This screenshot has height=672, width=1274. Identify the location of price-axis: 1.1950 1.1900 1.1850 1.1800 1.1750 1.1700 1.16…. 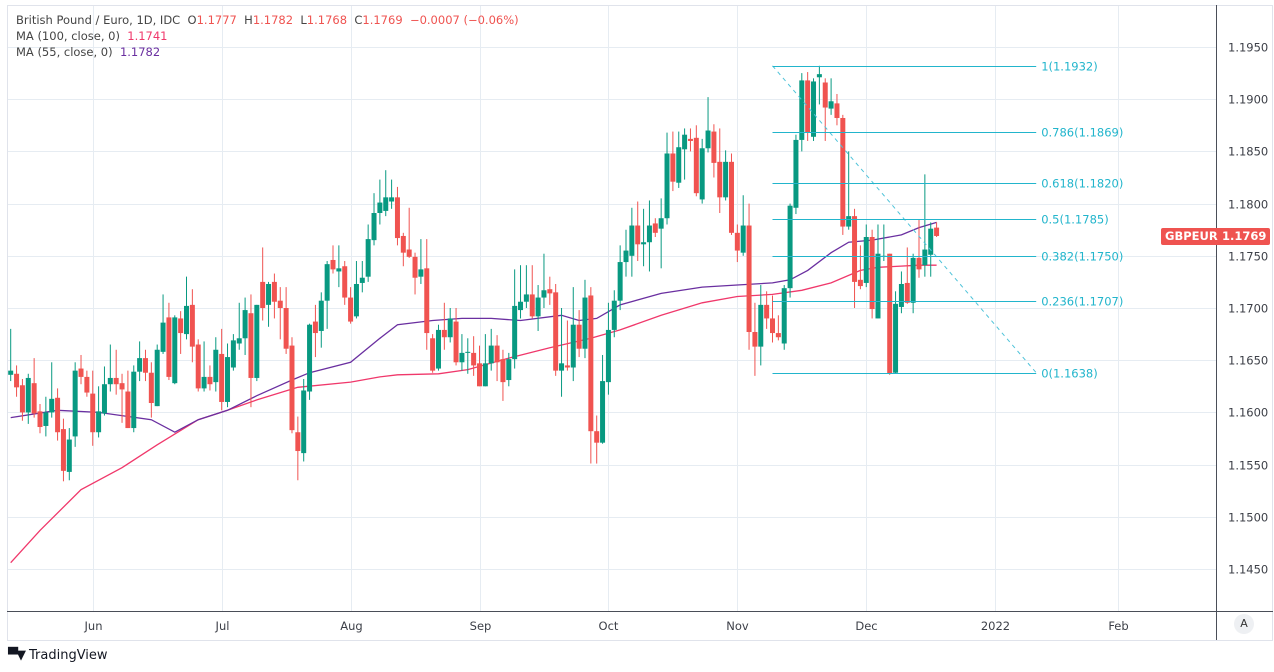
(1248, 309).